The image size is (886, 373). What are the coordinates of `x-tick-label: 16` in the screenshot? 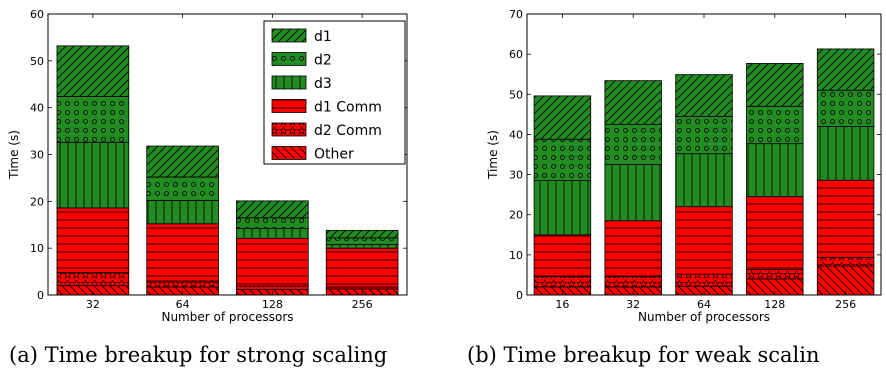 It's located at (562, 304).